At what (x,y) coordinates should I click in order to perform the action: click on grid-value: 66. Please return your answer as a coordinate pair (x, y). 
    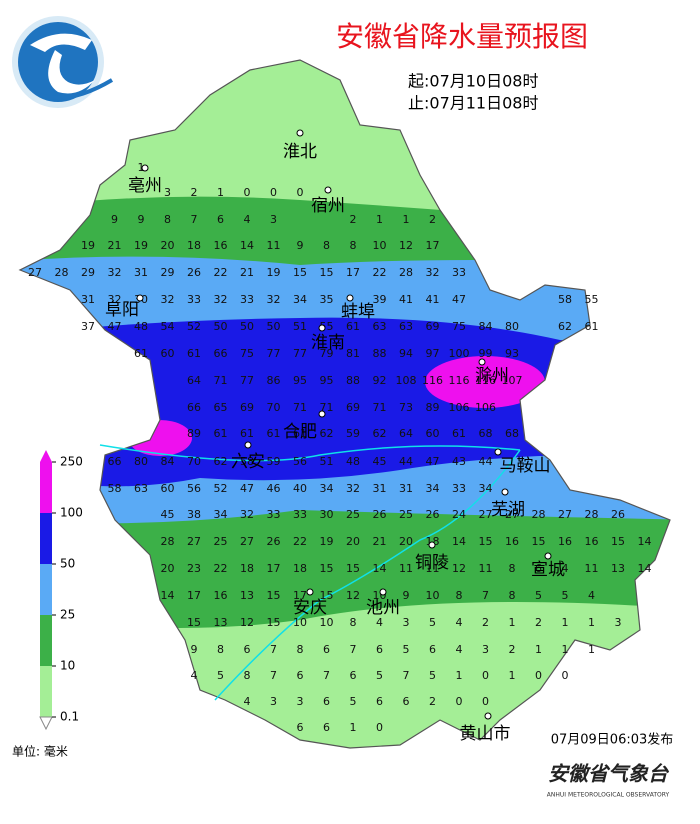
    Looking at the image, I should click on (194, 407).